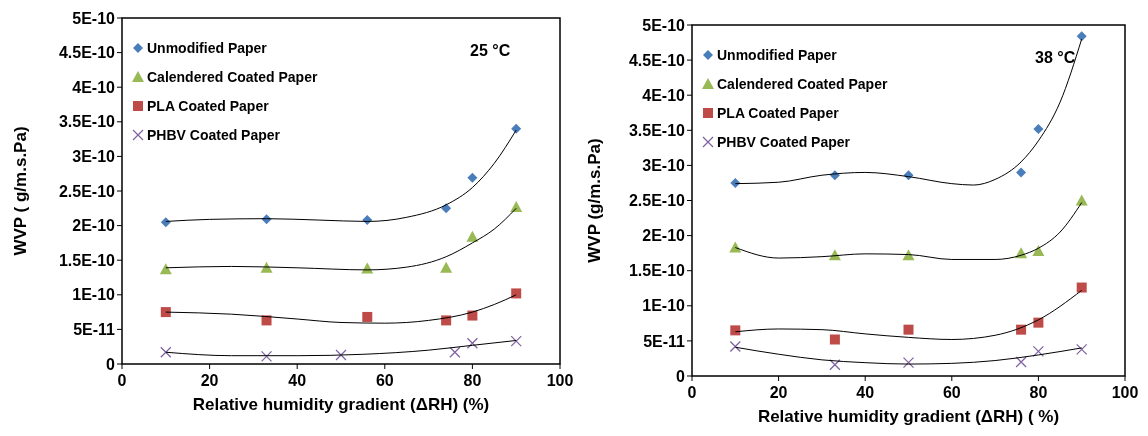  Describe the element at coordinates (20, 191) in the screenshot. I see `y-axis-title: WVP ( g/m.s.Pa)` at that location.